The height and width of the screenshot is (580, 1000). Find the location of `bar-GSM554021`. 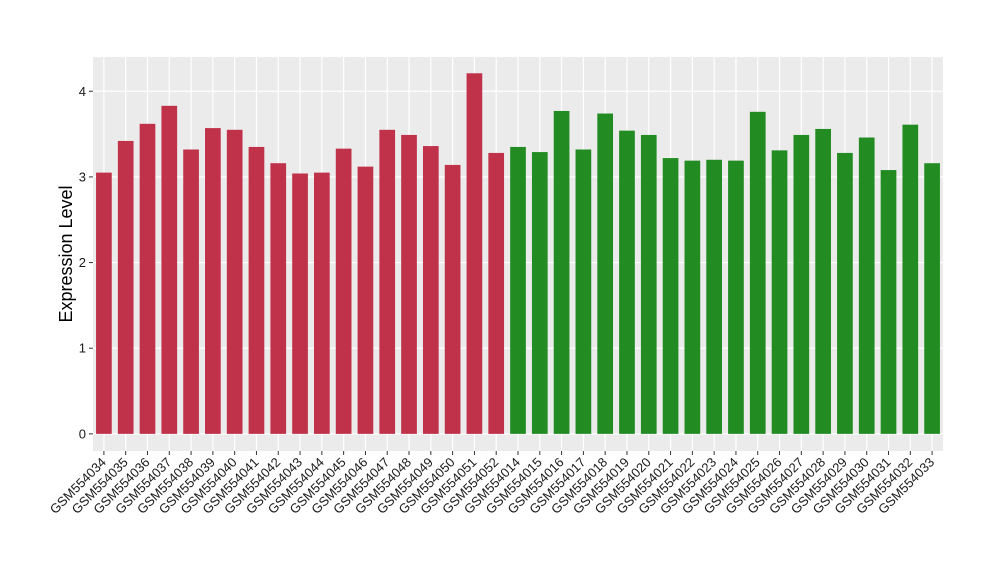

bar-GSM554021 is located at coordinates (670, 296).